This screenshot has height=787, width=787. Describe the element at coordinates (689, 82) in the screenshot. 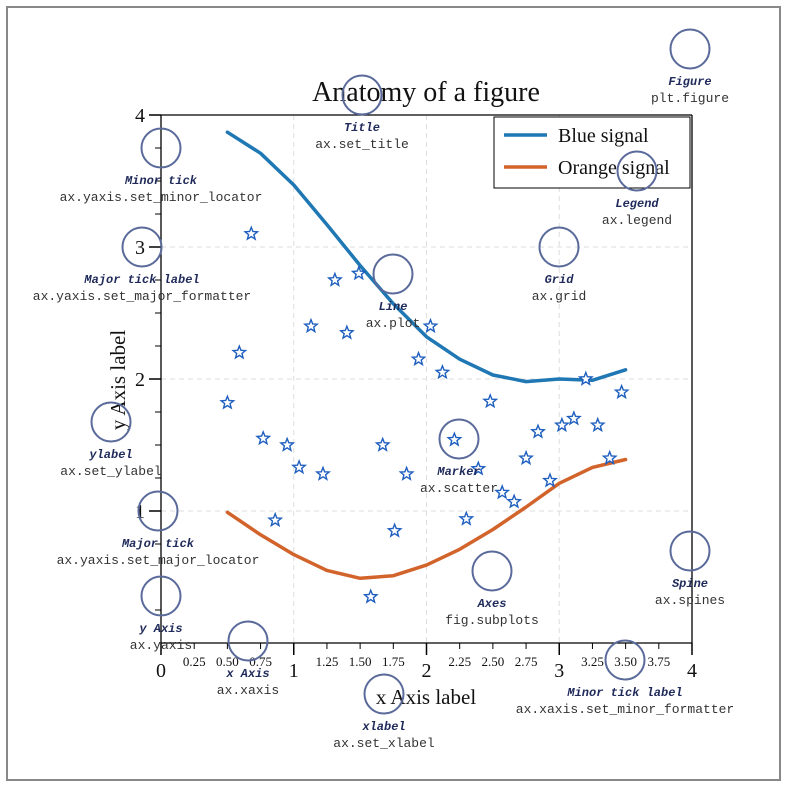

I see `annotation-title: Figure` at that location.